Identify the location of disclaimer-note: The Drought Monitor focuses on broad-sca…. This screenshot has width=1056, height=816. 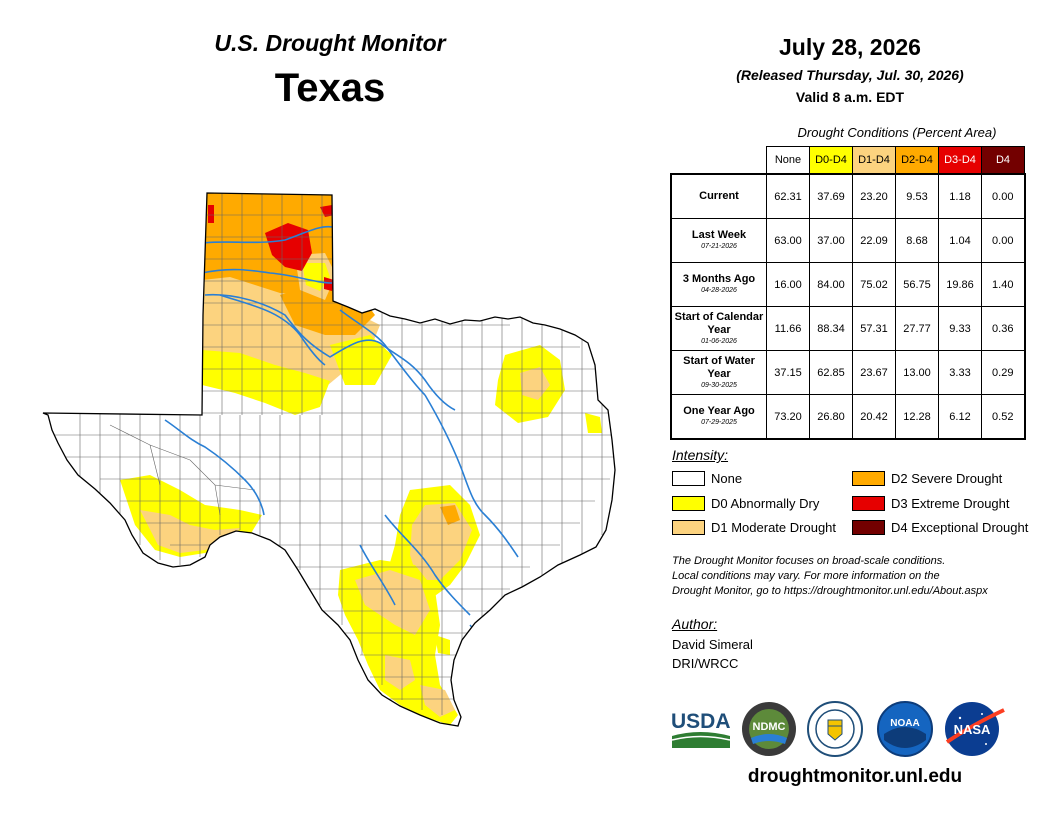
(857, 576).